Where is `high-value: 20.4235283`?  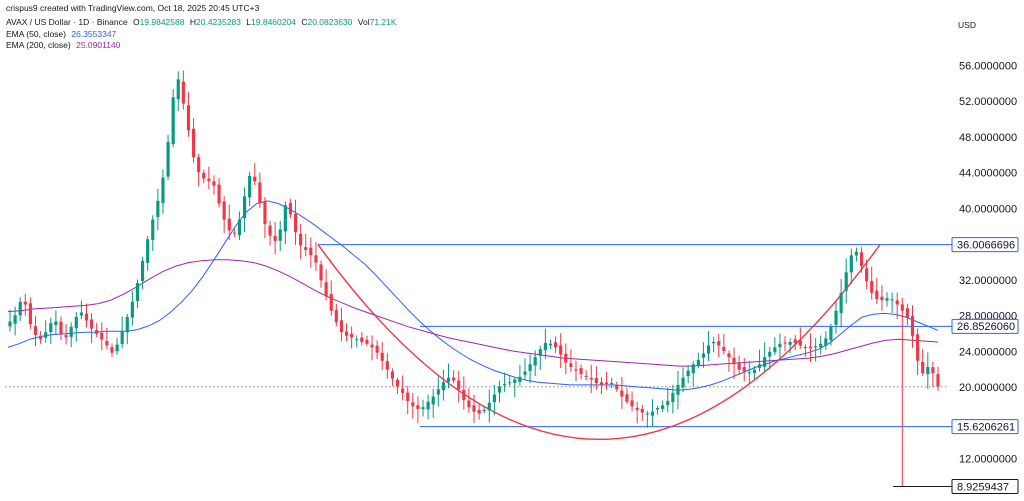
high-value: 20.4235283 is located at coordinates (218, 22).